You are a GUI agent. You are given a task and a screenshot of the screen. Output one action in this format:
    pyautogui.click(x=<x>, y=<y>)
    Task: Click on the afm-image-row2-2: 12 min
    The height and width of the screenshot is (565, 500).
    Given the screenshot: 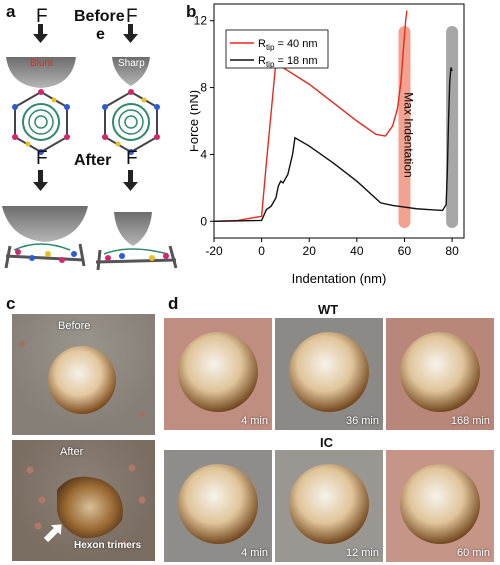 What is the action you would take?
    pyautogui.click(x=329, y=506)
    